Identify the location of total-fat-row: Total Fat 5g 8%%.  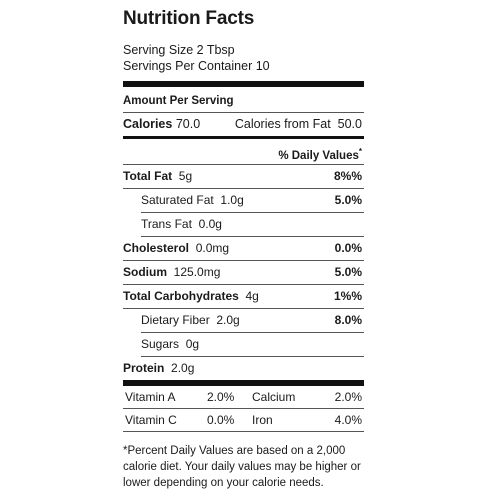
(243, 177).